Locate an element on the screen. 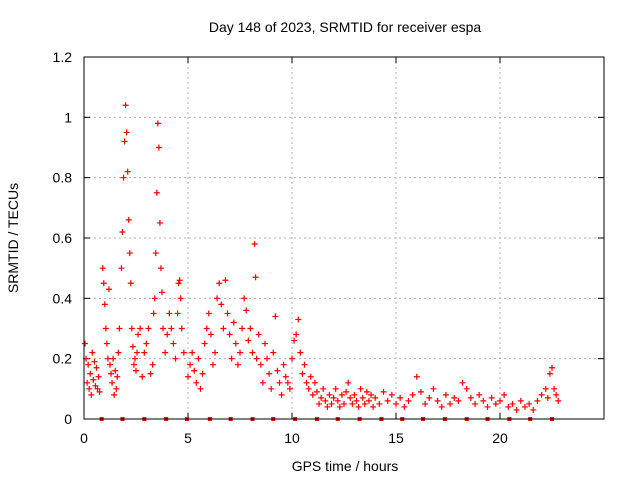 This screenshot has width=640, height=480. x-tick-label: 20 is located at coordinates (500, 438).